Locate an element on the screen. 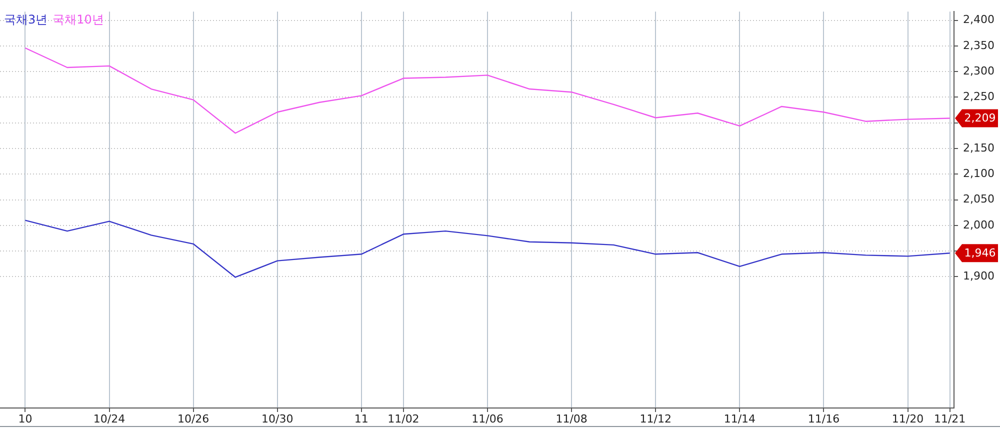 The height and width of the screenshot is (428, 1000). y-tick-label: 2,350 is located at coordinates (978, 45).